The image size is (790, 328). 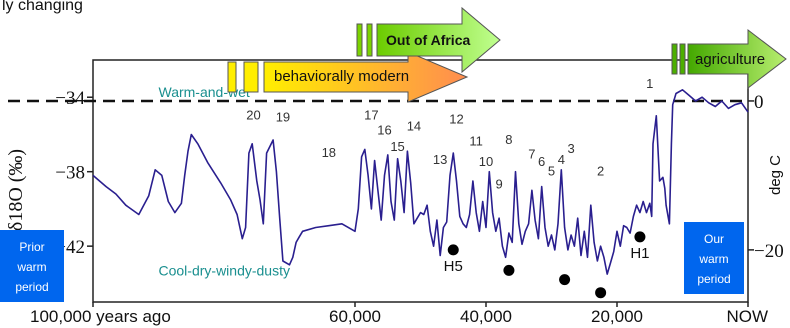 I want to click on heinrich-label: H1, so click(x=639, y=253).